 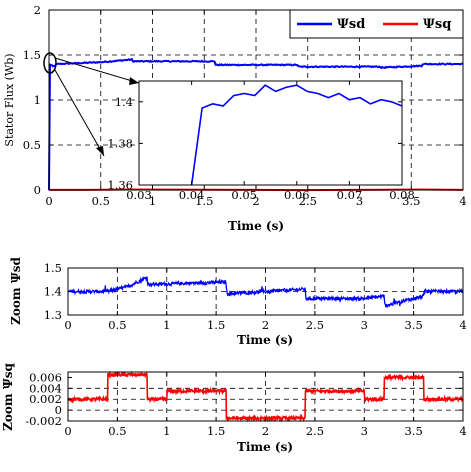 I want to click on panel-2-ytick-label: 1.3, so click(x=53, y=315).